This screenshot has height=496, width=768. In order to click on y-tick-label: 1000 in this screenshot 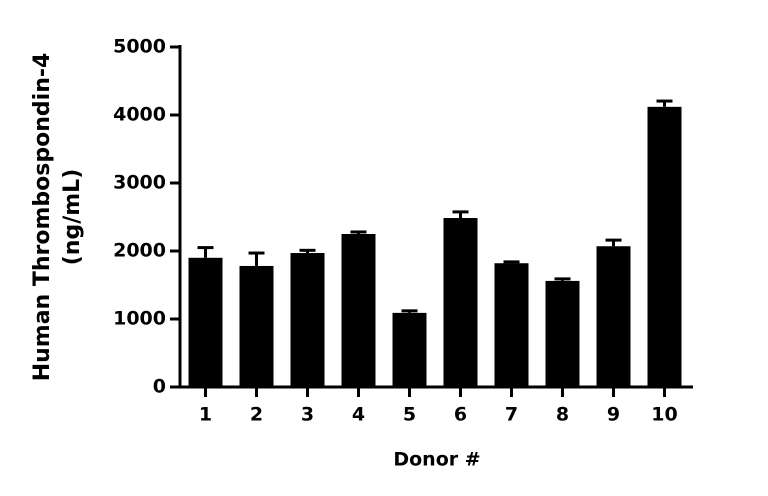, I will do `click(139, 319)`.